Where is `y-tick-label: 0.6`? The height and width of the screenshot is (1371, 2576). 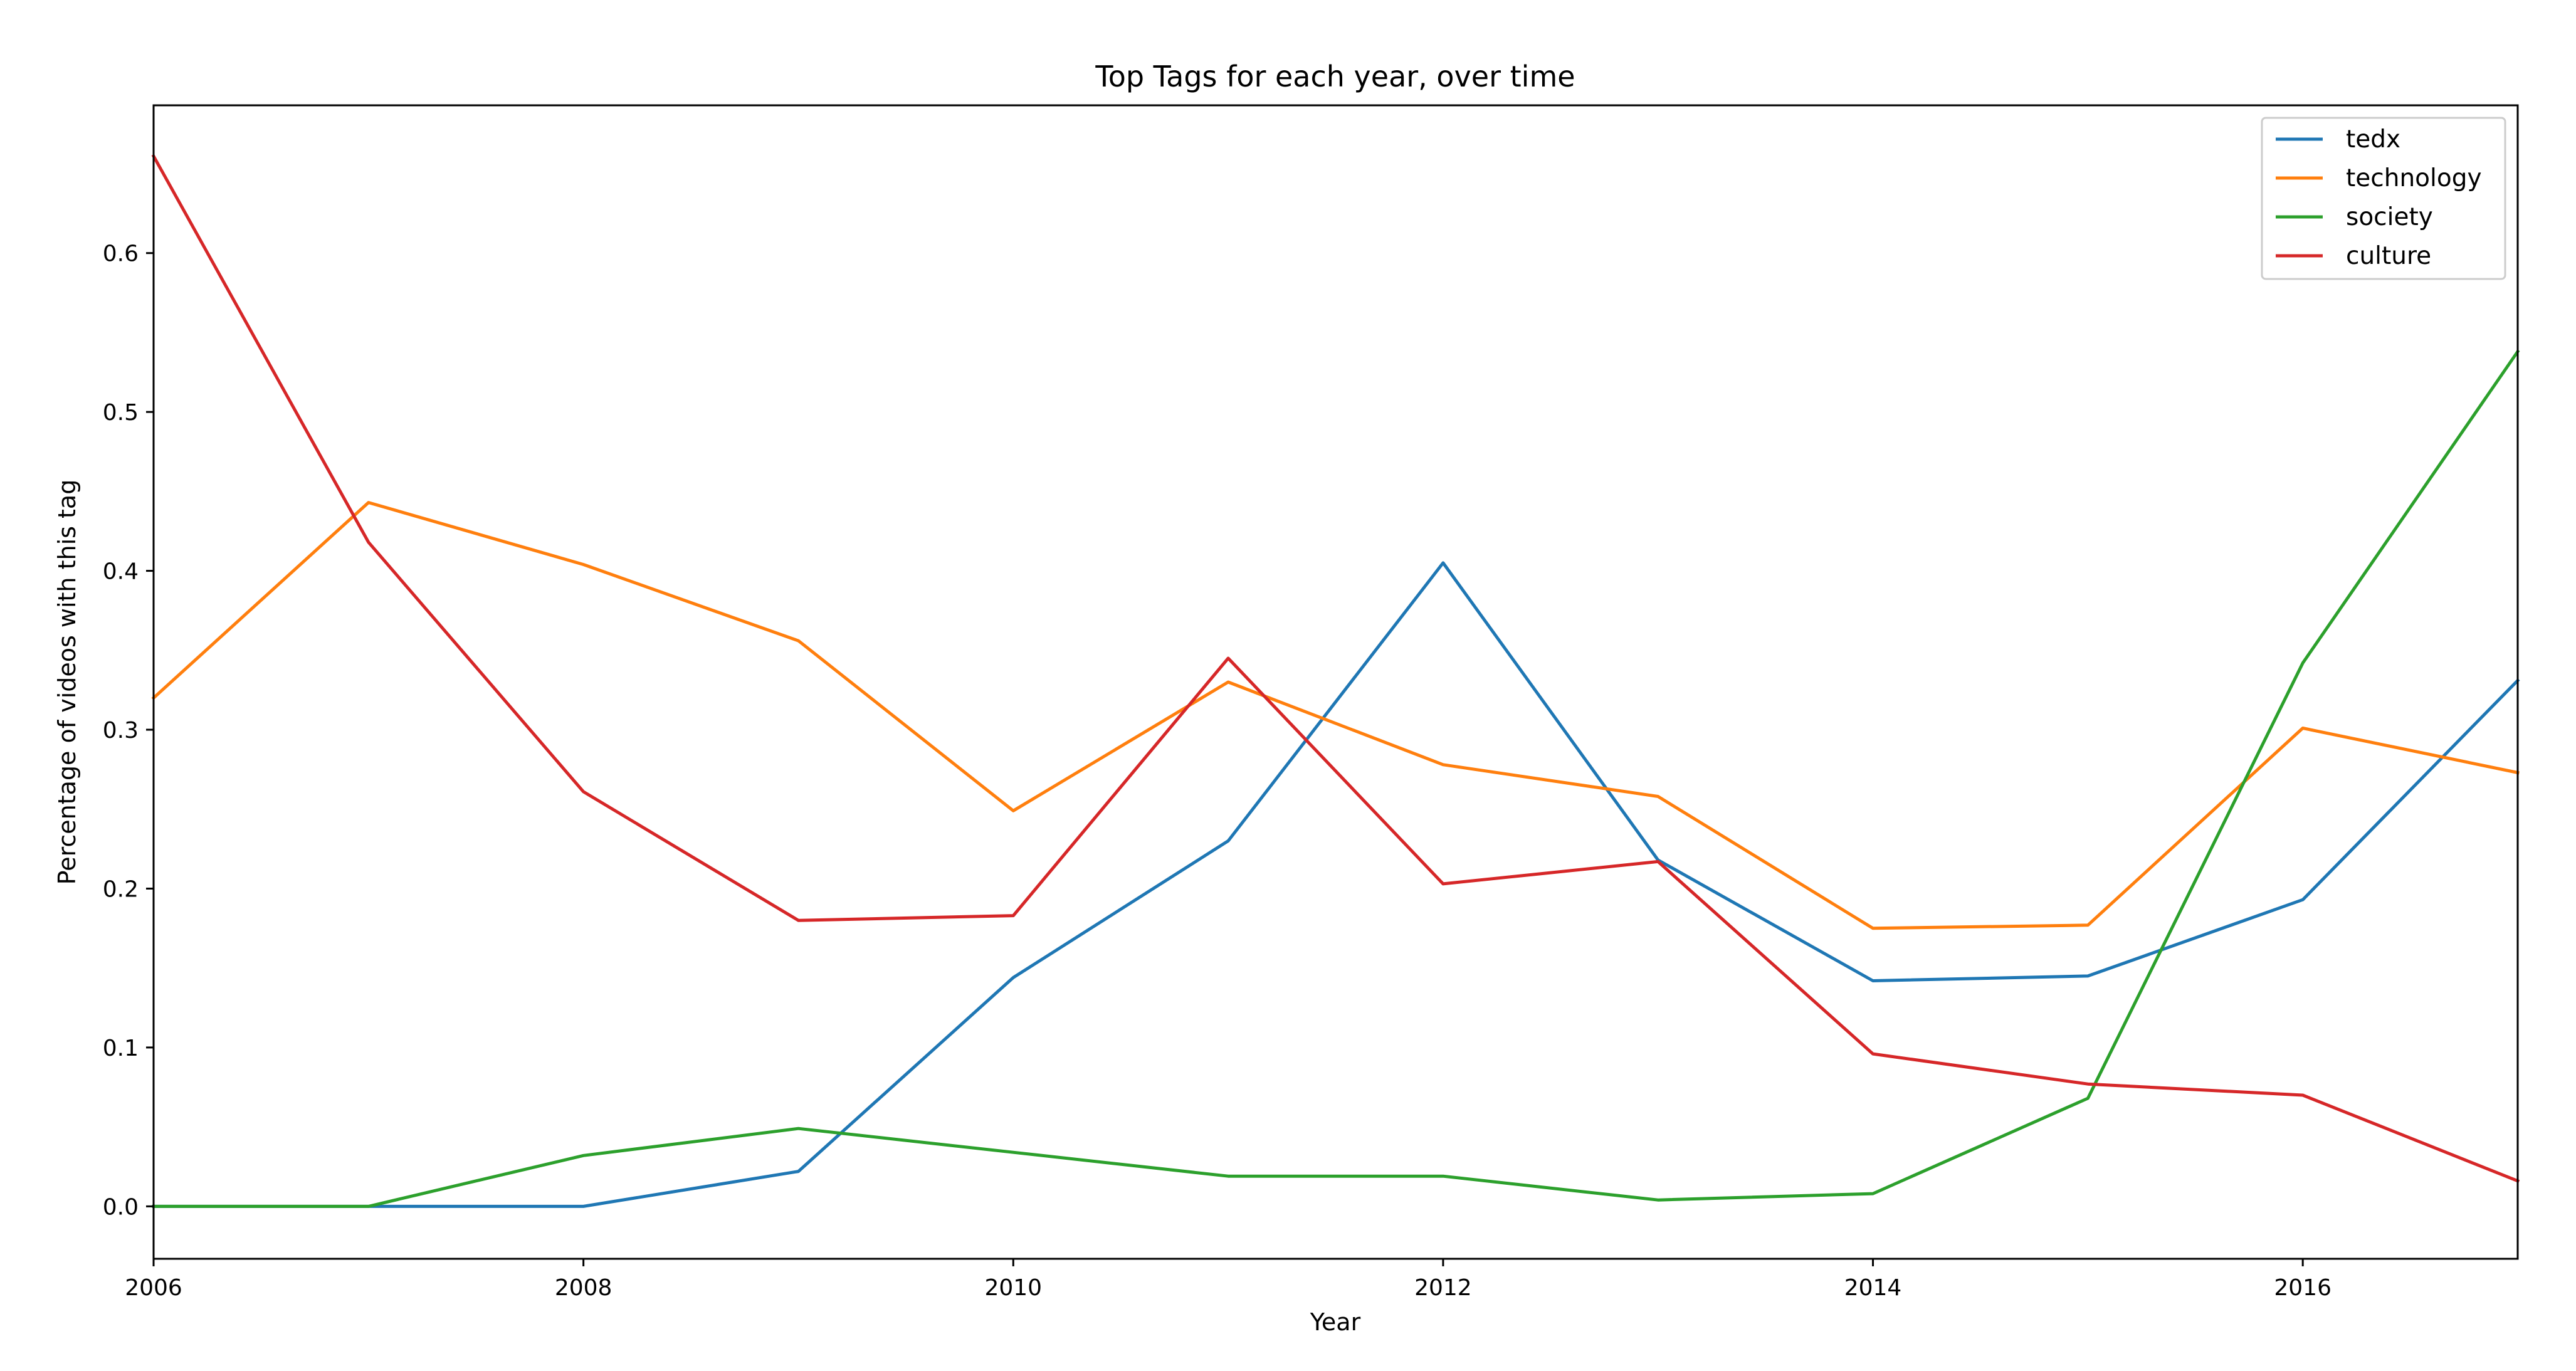 y-tick-label: 0.6 is located at coordinates (121, 254).